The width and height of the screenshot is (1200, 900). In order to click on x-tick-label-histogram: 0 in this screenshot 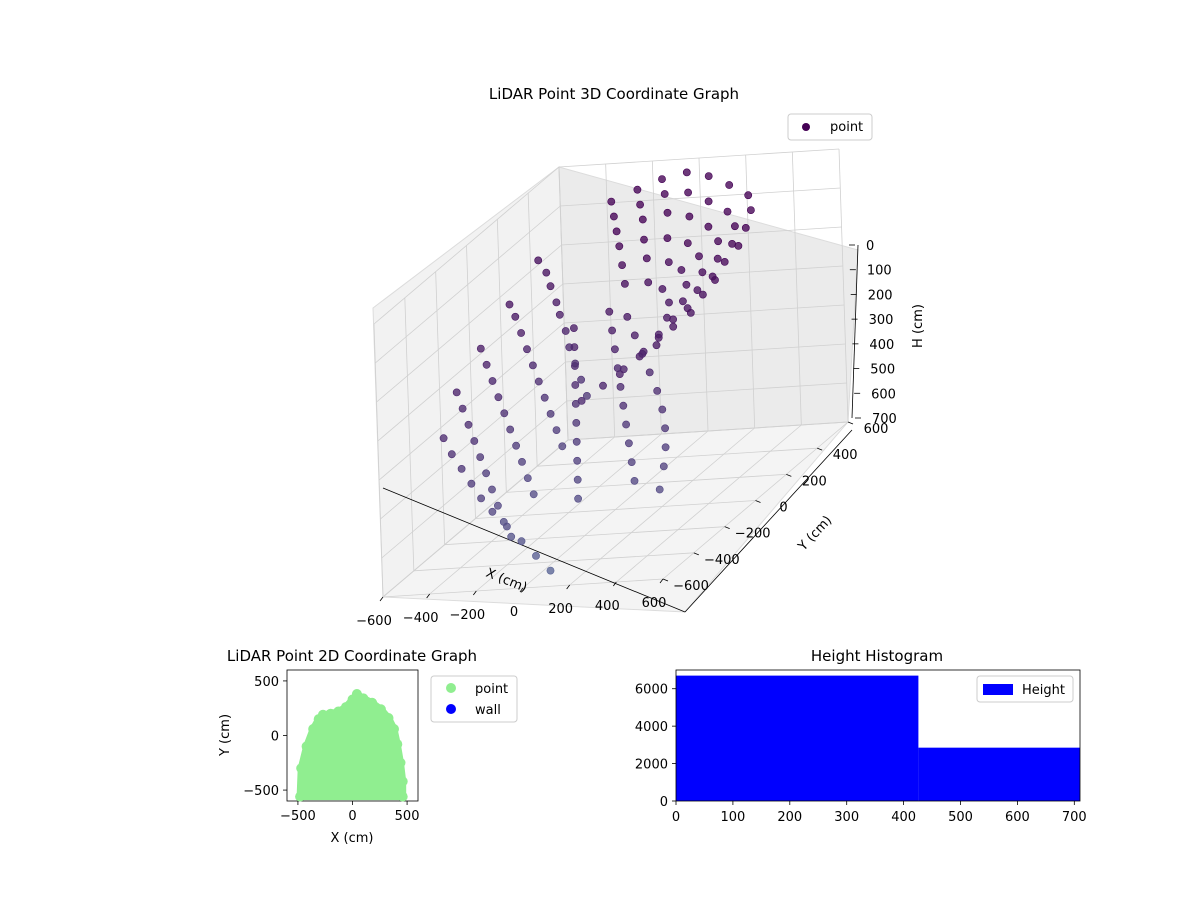, I will do `click(676, 817)`.